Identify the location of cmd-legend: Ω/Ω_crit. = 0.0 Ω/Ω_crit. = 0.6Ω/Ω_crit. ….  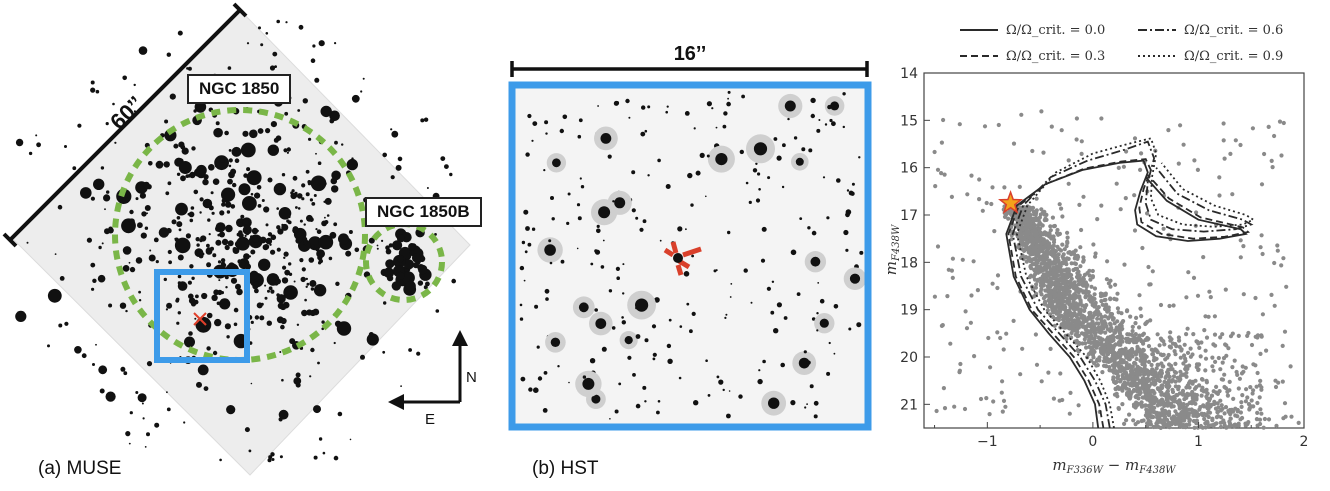
(1121, 43).